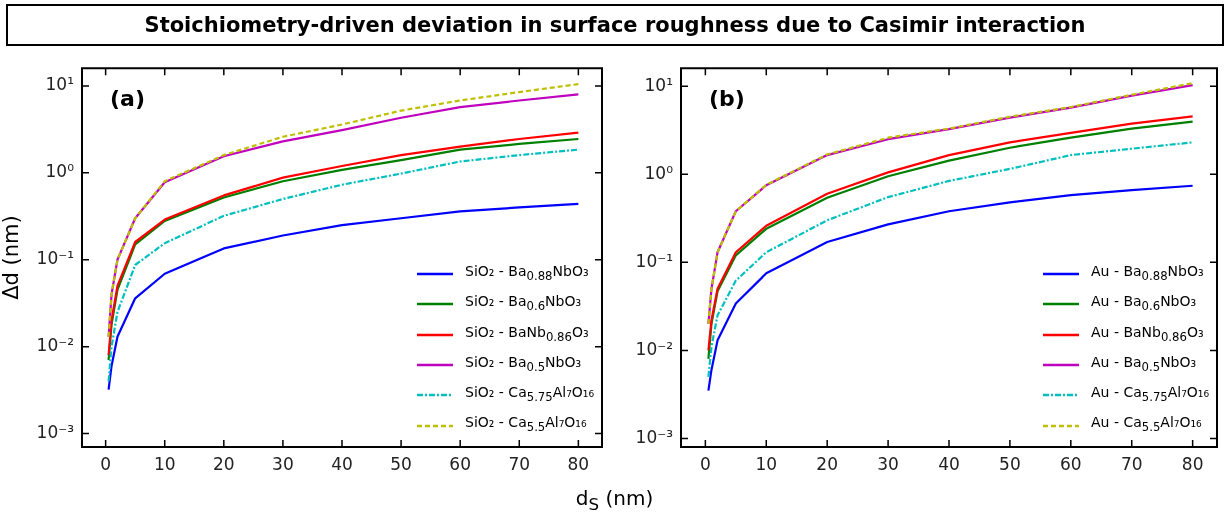 This screenshot has width=1229, height=521. What do you see at coordinates (1147, 334) in the screenshot?
I see `legend-label: Au - BaNb$_{0.86}$O₃` at bounding box center [1147, 334].